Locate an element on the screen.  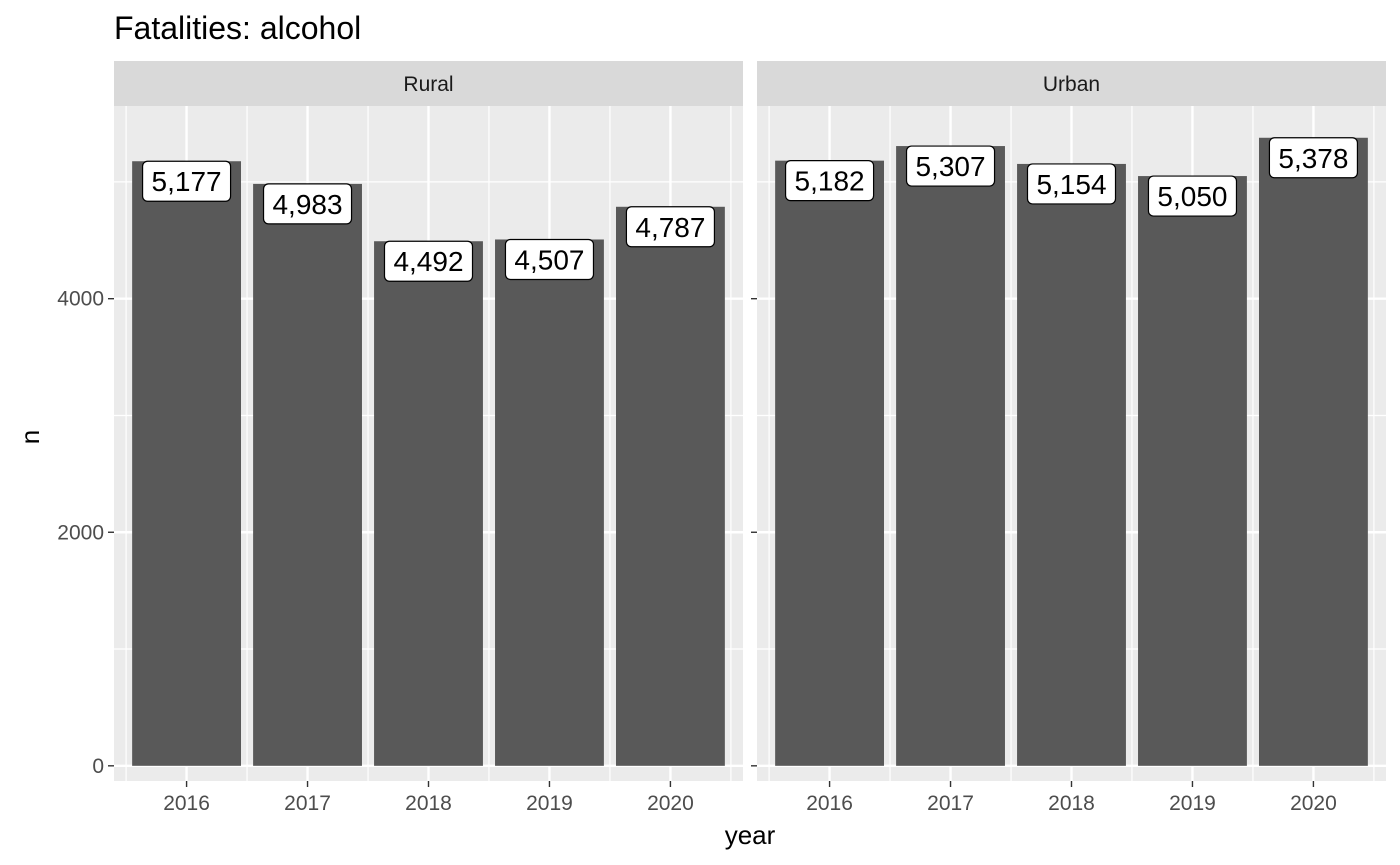
data-label-text: 5,050 is located at coordinates (1192, 196).